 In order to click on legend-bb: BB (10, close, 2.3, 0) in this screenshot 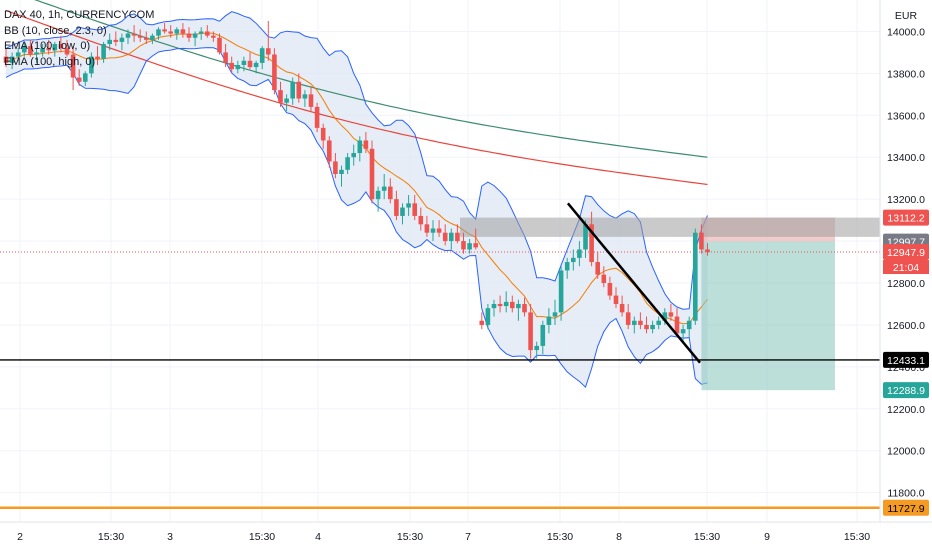, I will do `click(55, 30)`.